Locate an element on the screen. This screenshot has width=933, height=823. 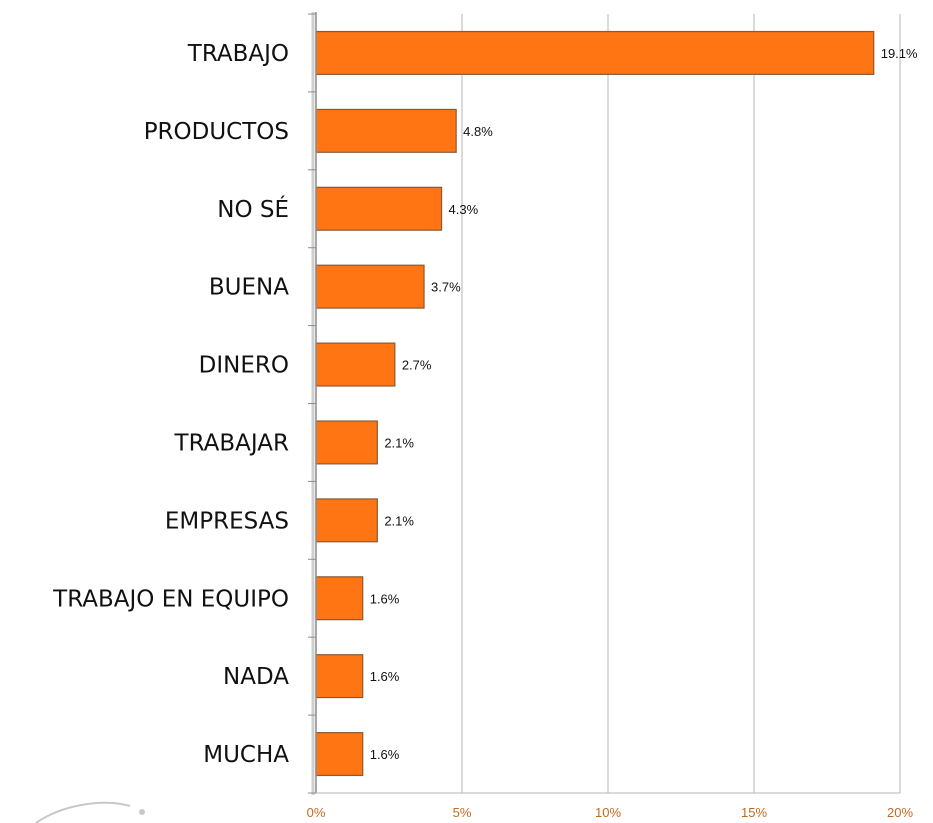
category-label: EMPRESAS is located at coordinates (227, 521).